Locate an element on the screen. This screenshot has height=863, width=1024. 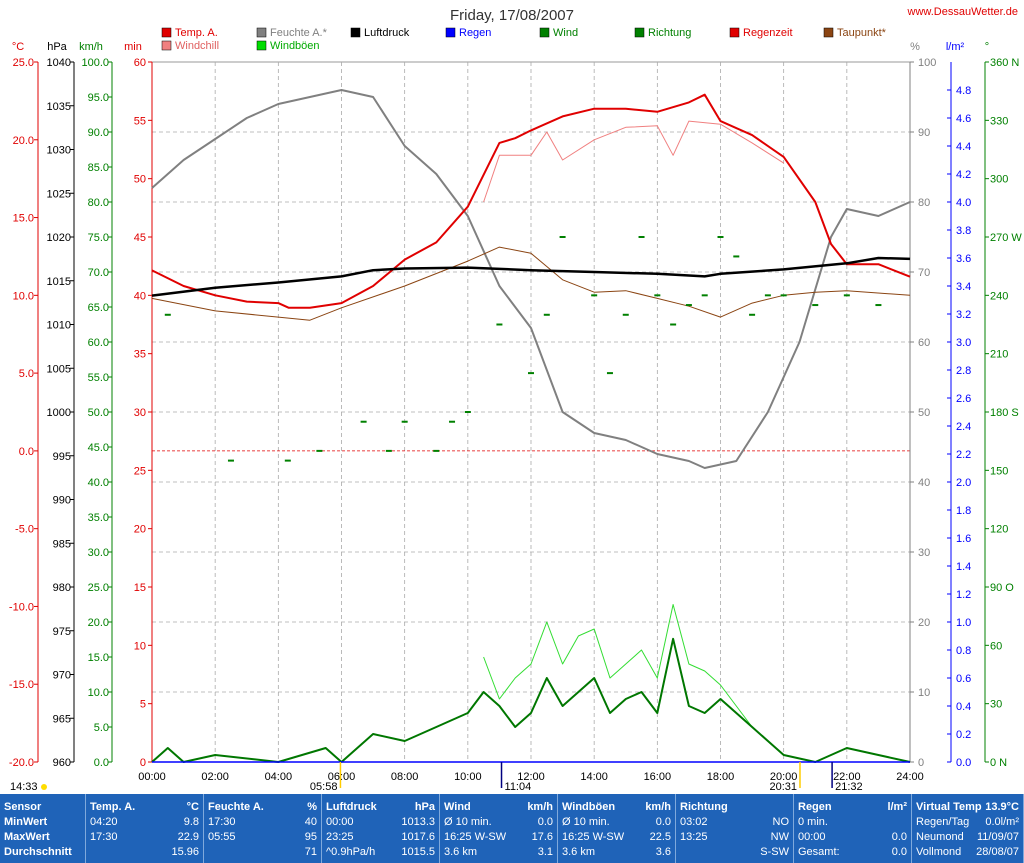
sunrise-label: 05:58 is located at coordinates (324, 787).